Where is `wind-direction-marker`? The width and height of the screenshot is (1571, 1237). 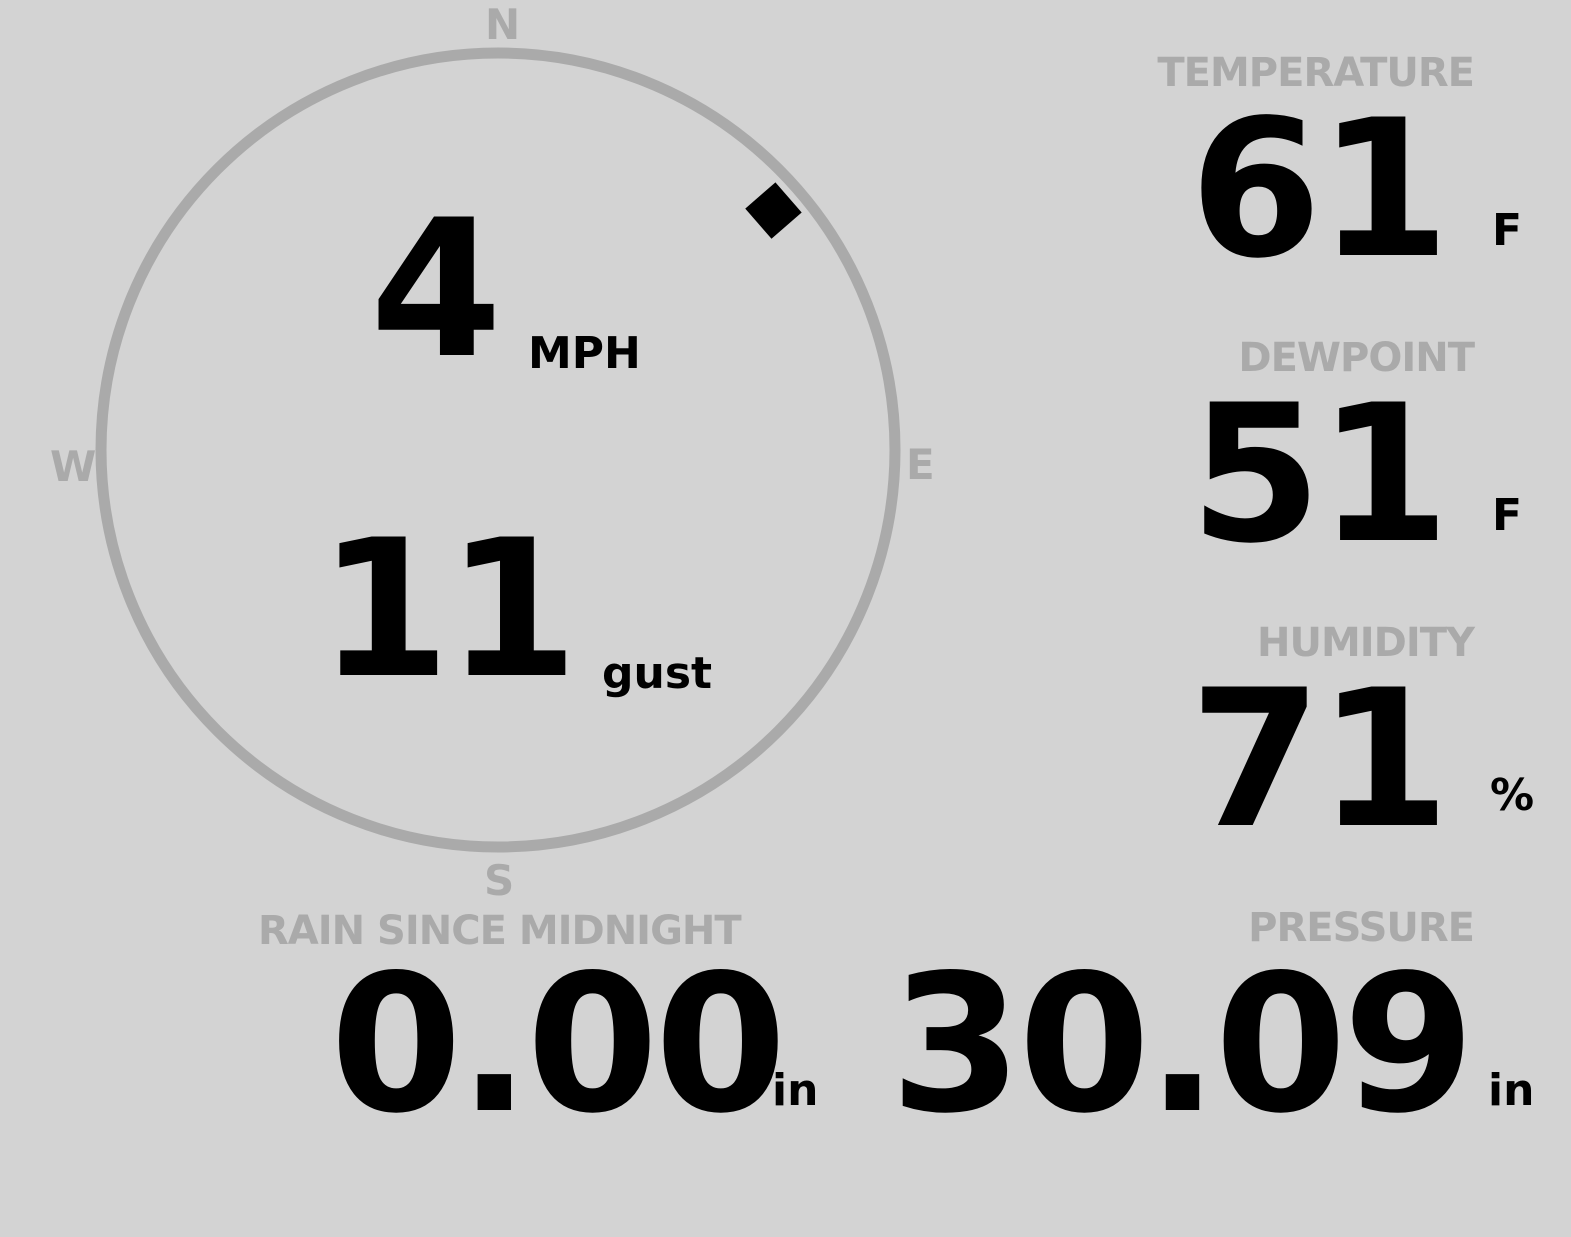
wind-direction-marker is located at coordinates (773, 210).